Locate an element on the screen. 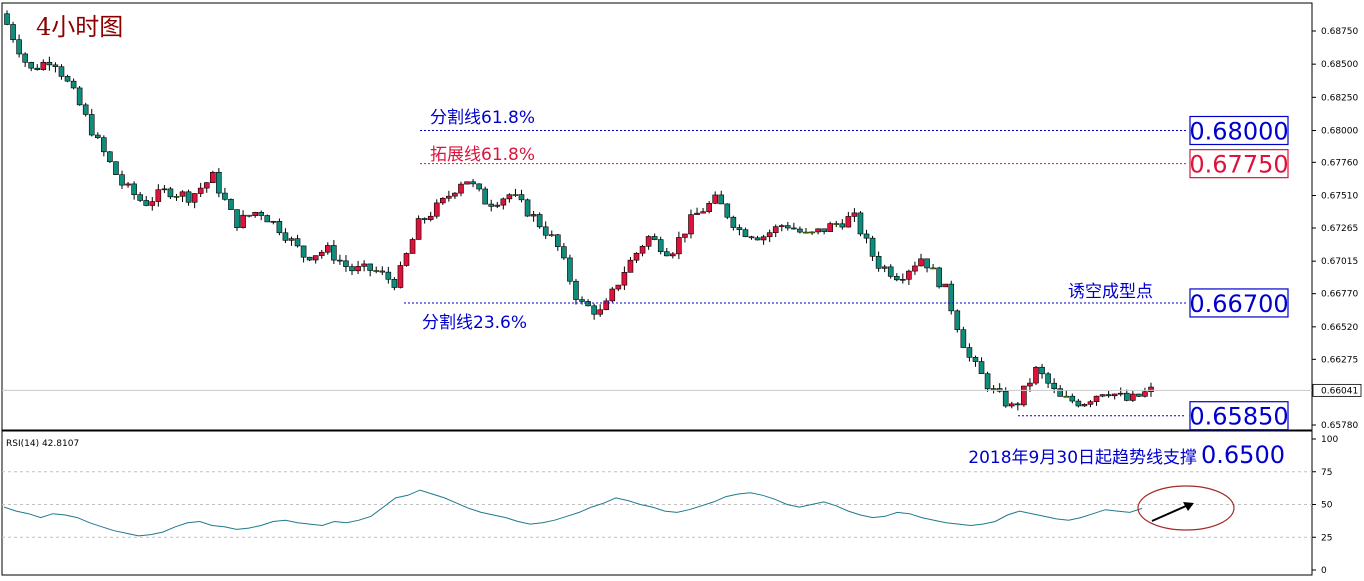 This screenshot has height=581, width=1364. rsi-annotation-value: 0.6500 is located at coordinates (1243, 455).